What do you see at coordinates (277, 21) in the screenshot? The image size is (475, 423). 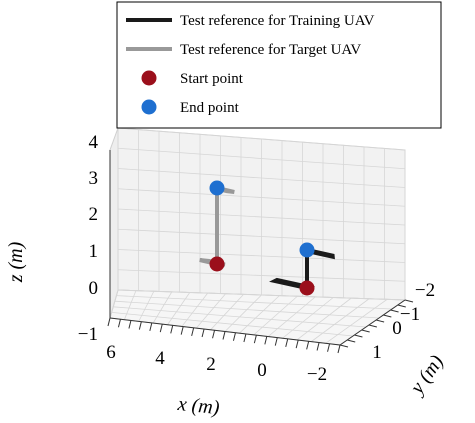 I see `legend-label: Test reference for Training UAV` at bounding box center [277, 21].